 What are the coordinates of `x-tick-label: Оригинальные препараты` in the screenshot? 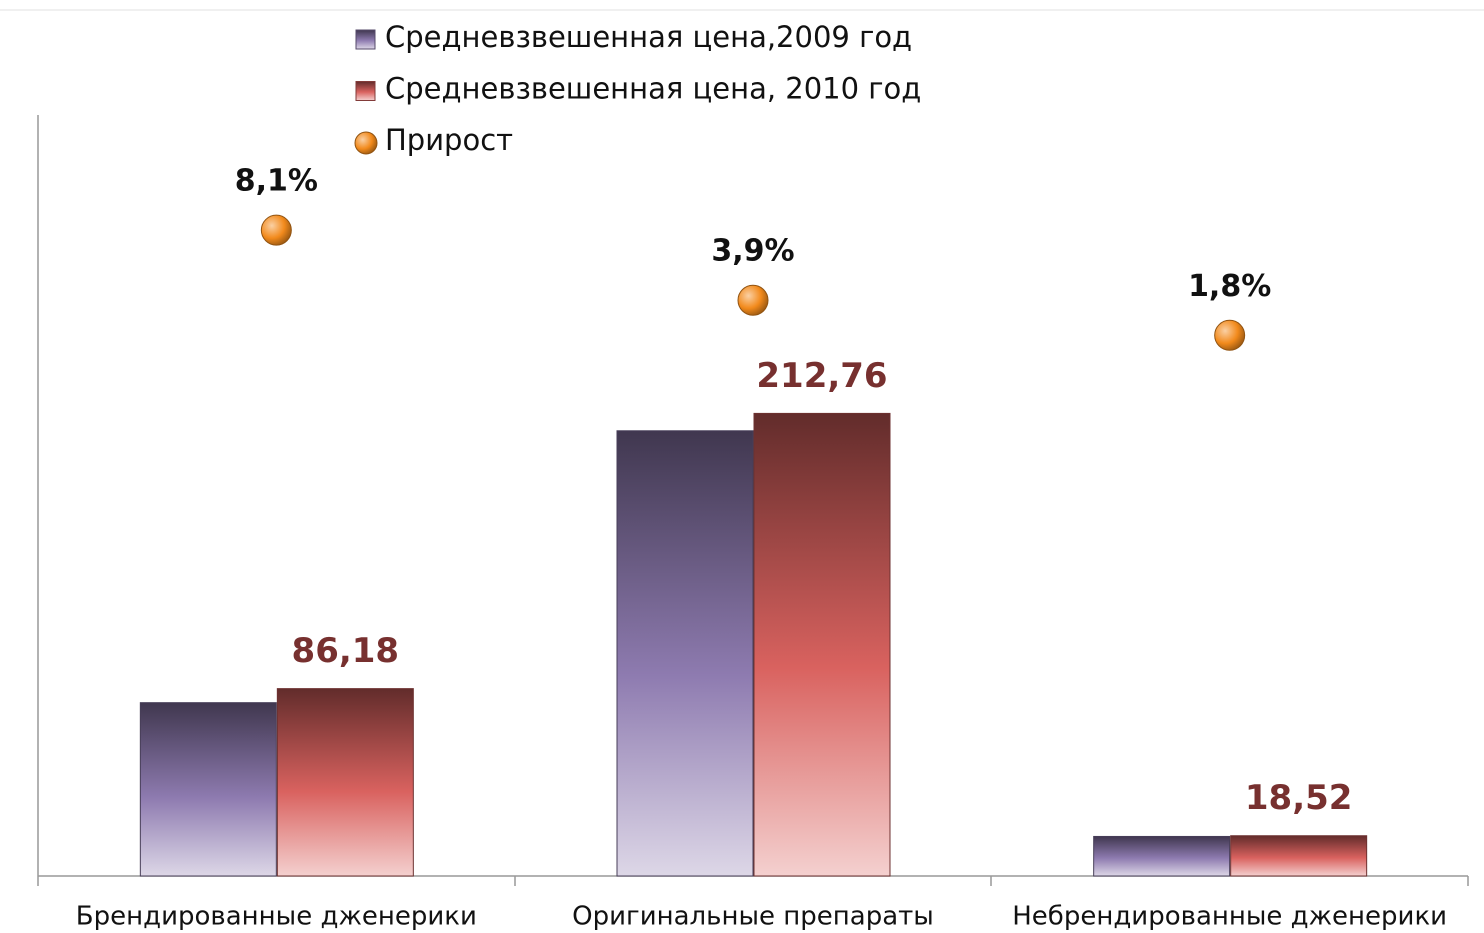 It's located at (753, 917).